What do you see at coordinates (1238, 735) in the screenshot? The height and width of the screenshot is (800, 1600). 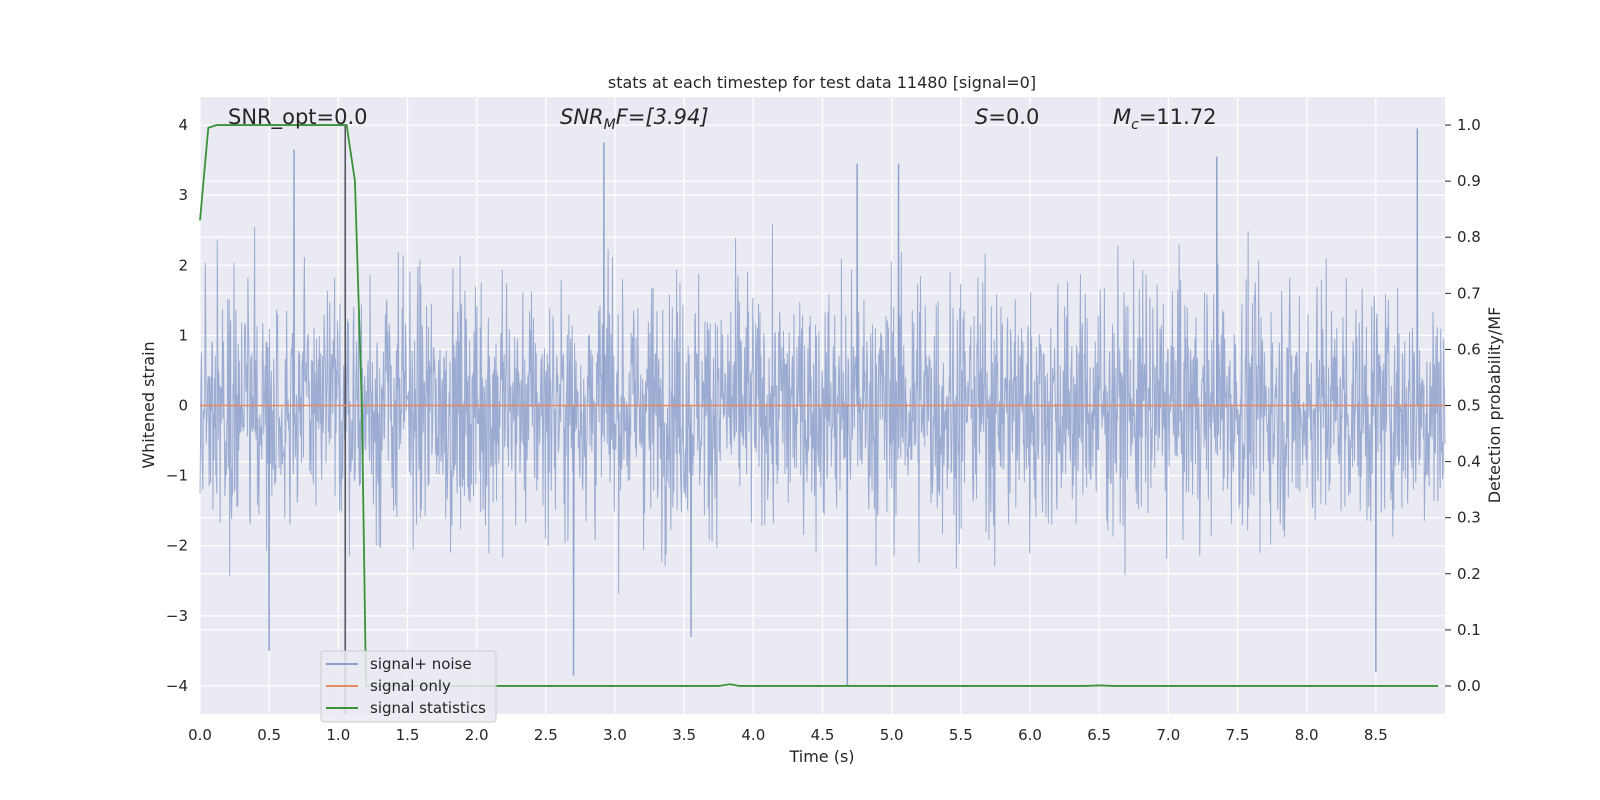 I see `x-tick-label: 7.5` at bounding box center [1238, 735].